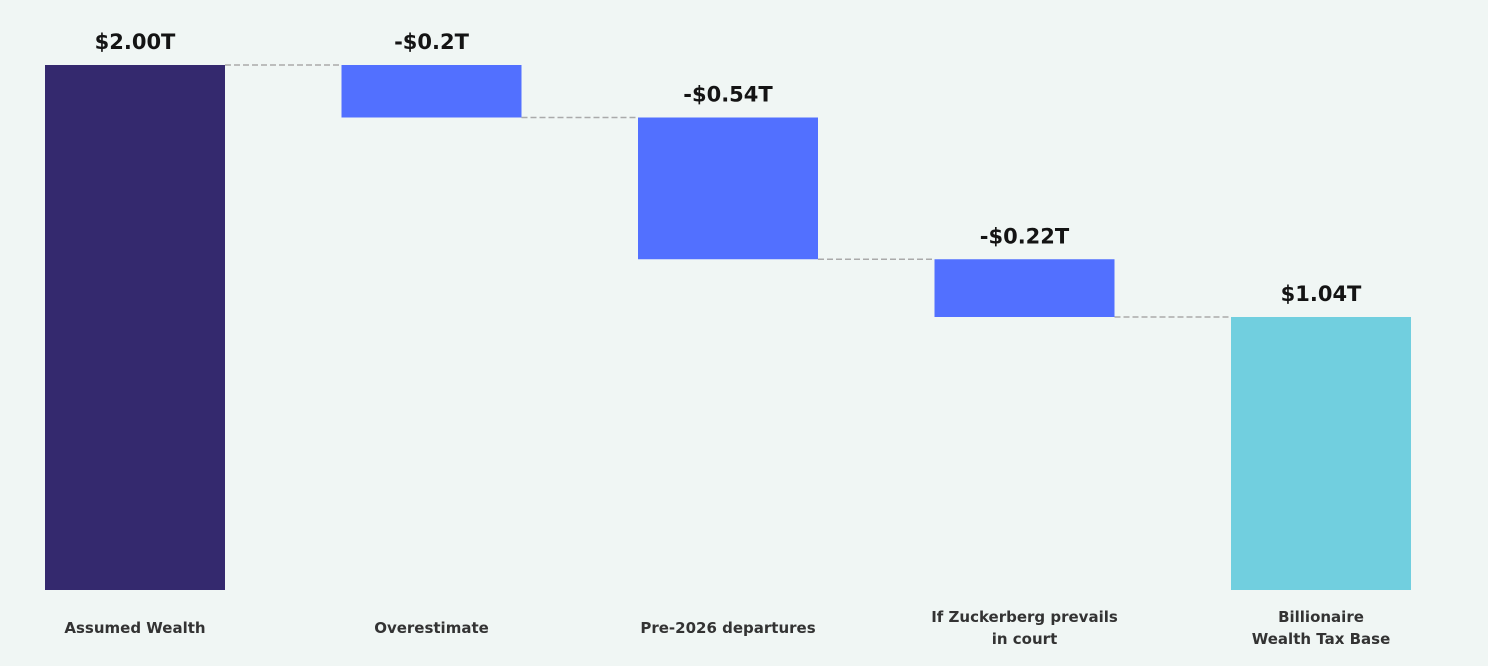 The image size is (1488, 666). What do you see at coordinates (727, 628) in the screenshot?
I see `category-label-3: Pre-2026 departures` at bounding box center [727, 628].